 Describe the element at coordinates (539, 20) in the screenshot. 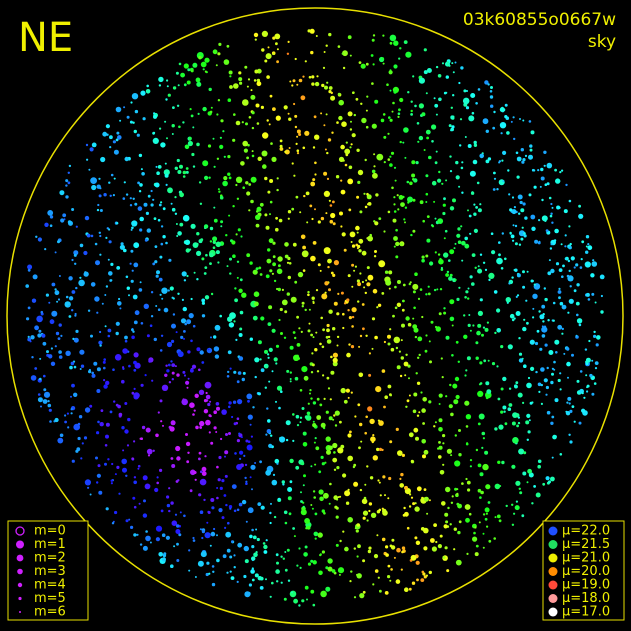

I see `frame-id: 03k60855o0667w` at that location.